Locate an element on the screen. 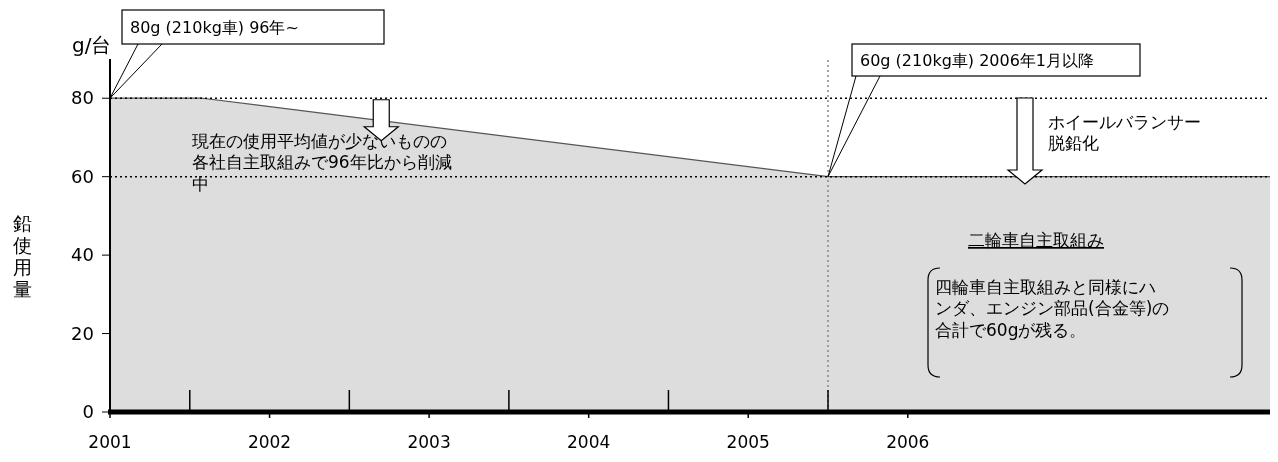 This screenshot has height=462, width=1278. annotation: 80g (210kg車) 96年~ is located at coordinates (214, 27).